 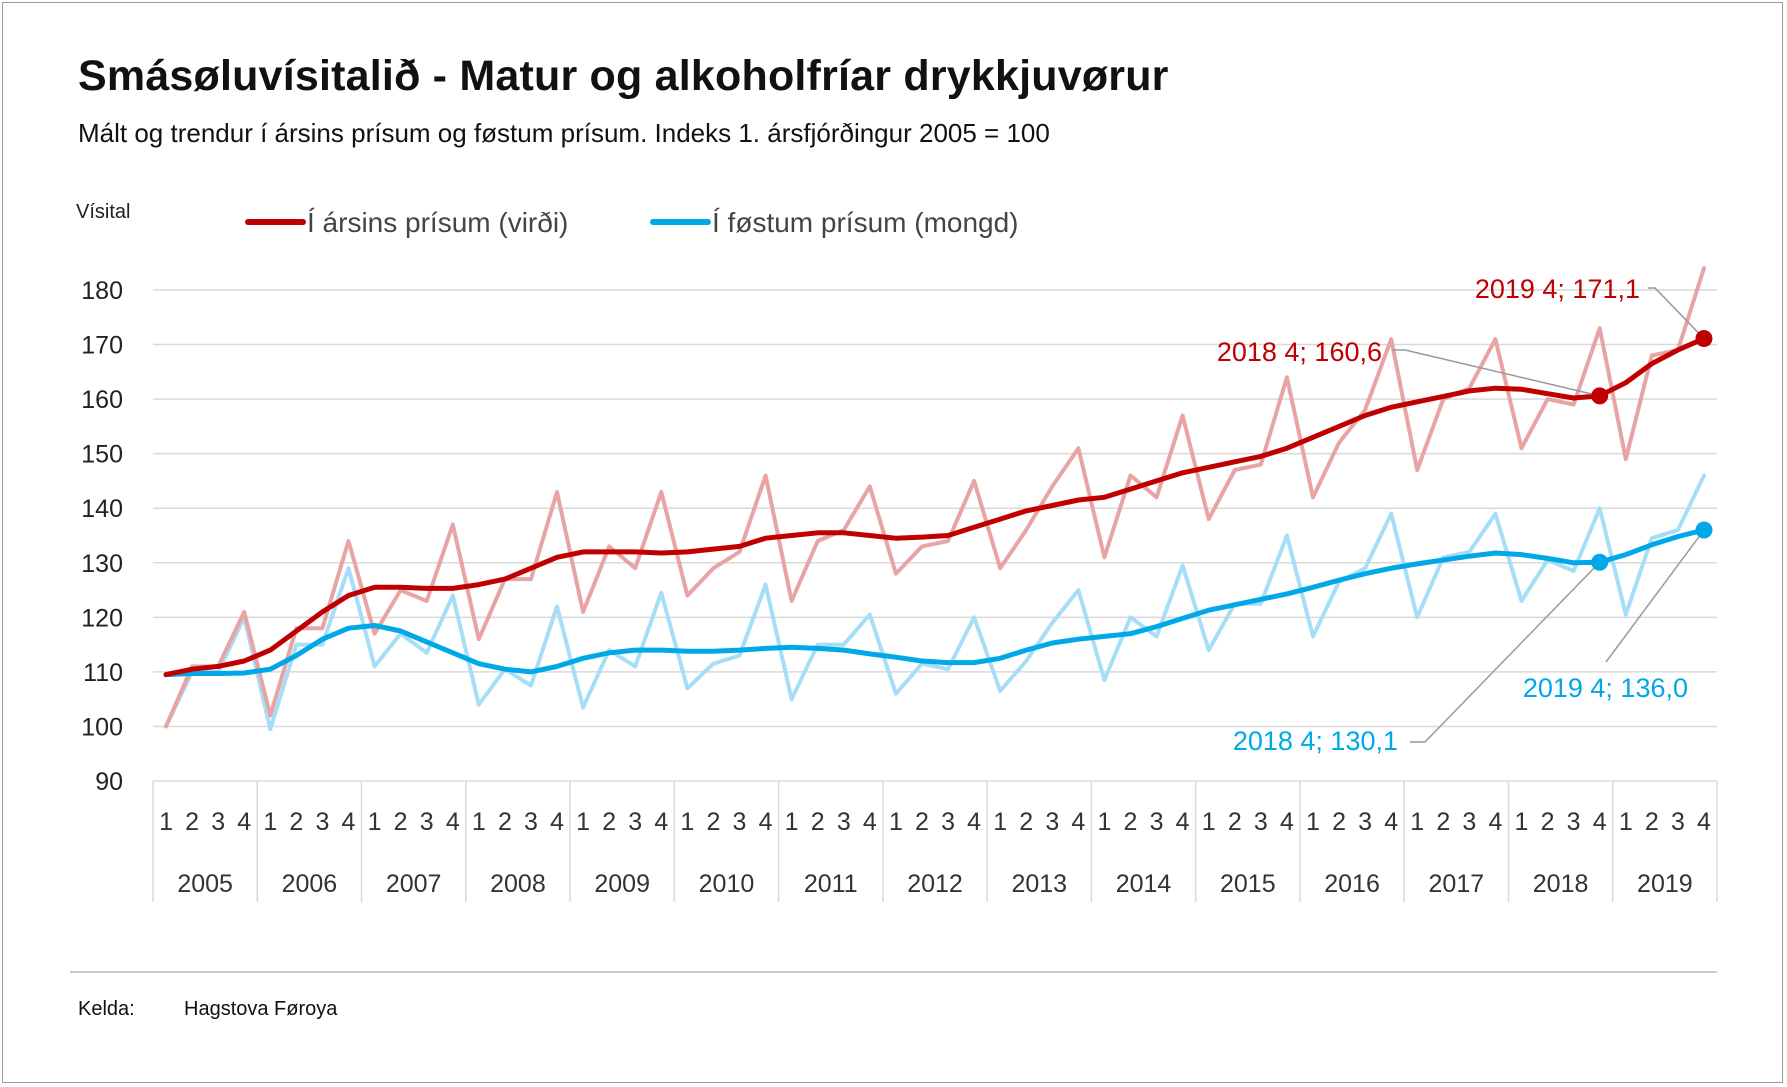 I want to click on x-tick-year-2014: 2014, so click(x=1144, y=884).